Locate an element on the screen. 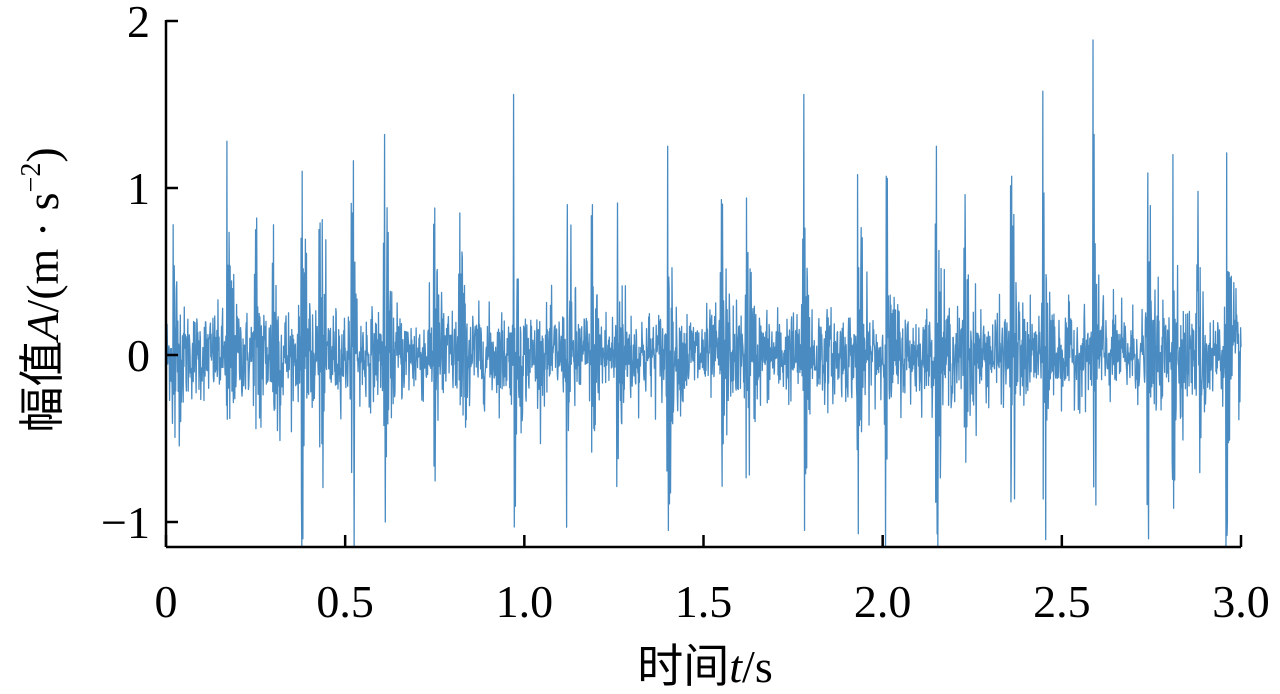  x-axis-title: 时间t/s is located at coordinates (704, 666).